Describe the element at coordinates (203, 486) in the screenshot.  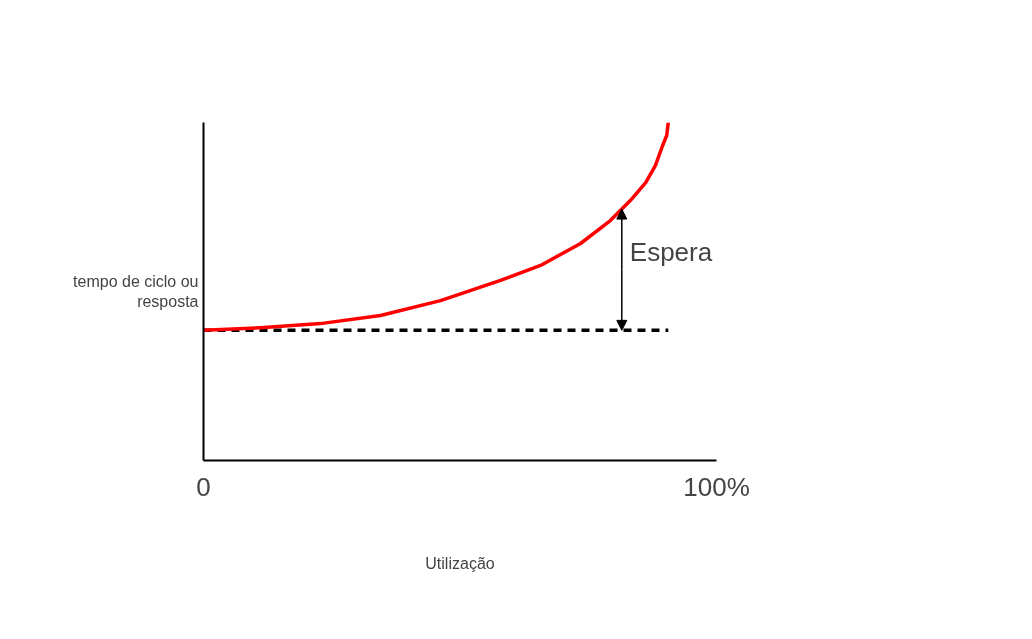
I see `x-tick-label: 0` at that location.